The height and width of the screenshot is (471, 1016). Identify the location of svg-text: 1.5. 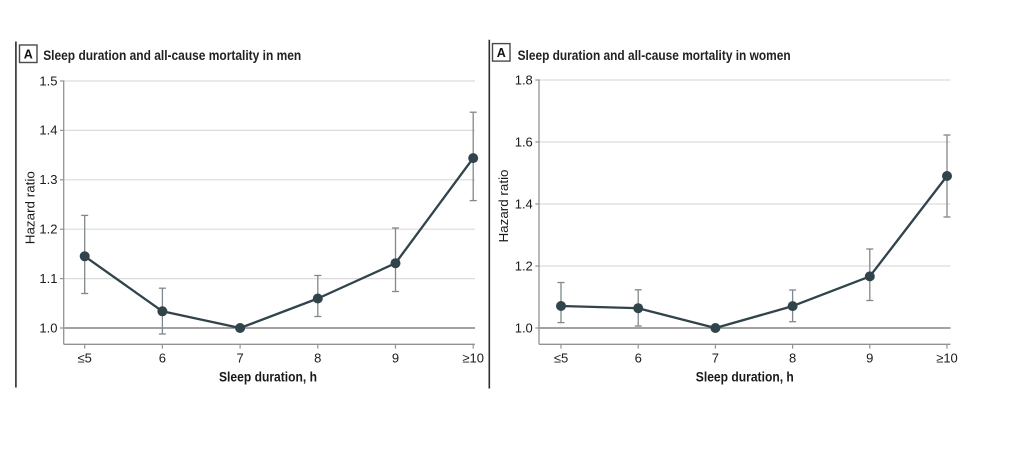
(48, 80).